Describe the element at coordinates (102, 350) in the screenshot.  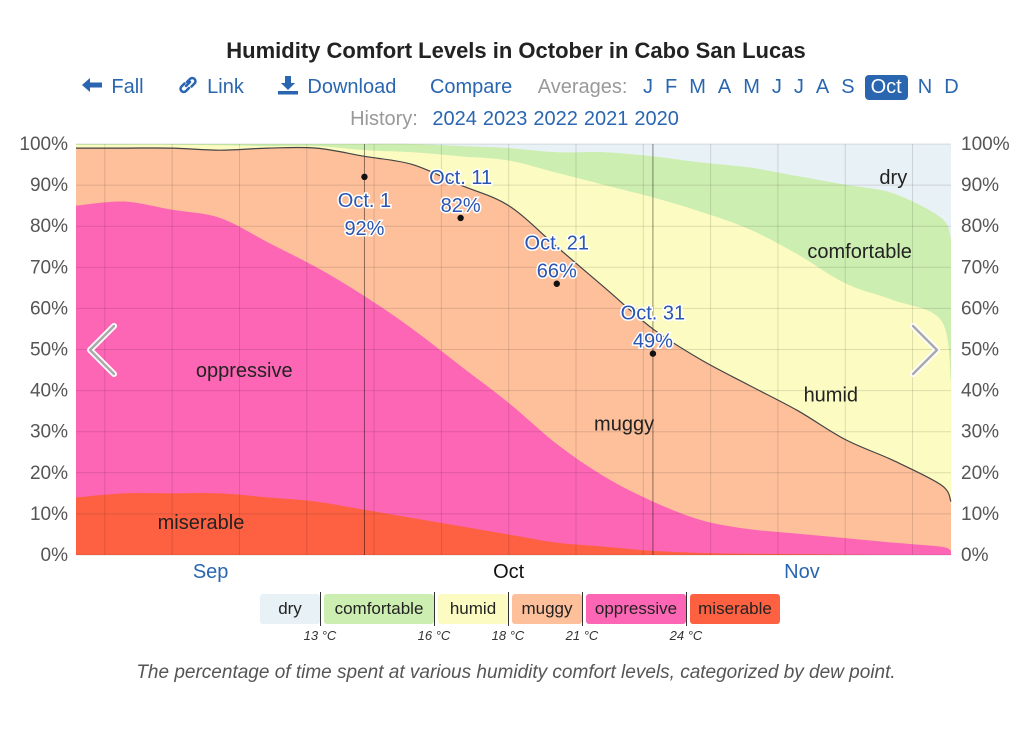
I see `chevron-left-icon` at that location.